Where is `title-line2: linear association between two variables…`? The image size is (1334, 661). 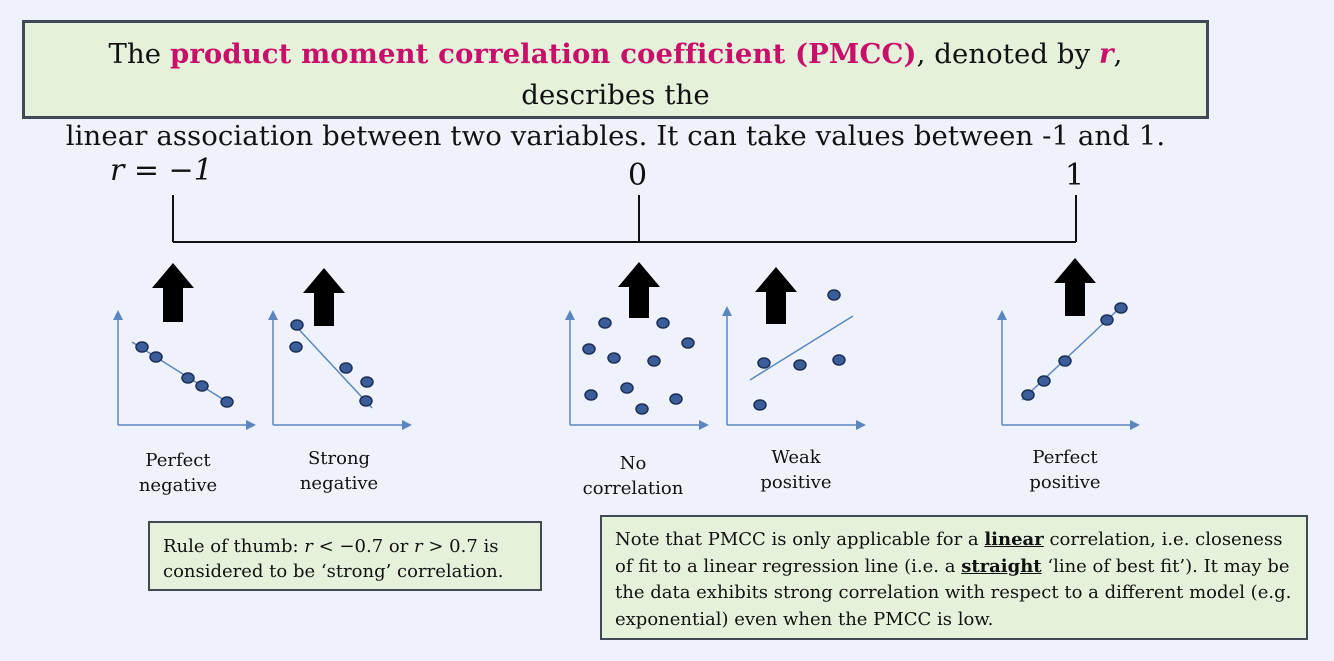 title-line2: linear association between two variables… is located at coordinates (615, 136).